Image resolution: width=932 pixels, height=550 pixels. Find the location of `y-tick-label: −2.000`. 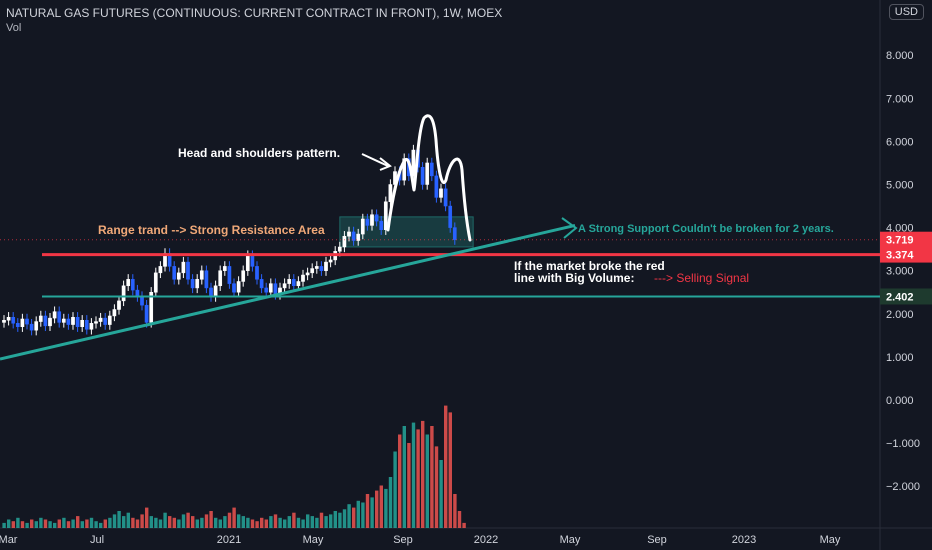

y-tick-label: −2.000 is located at coordinates (903, 487).